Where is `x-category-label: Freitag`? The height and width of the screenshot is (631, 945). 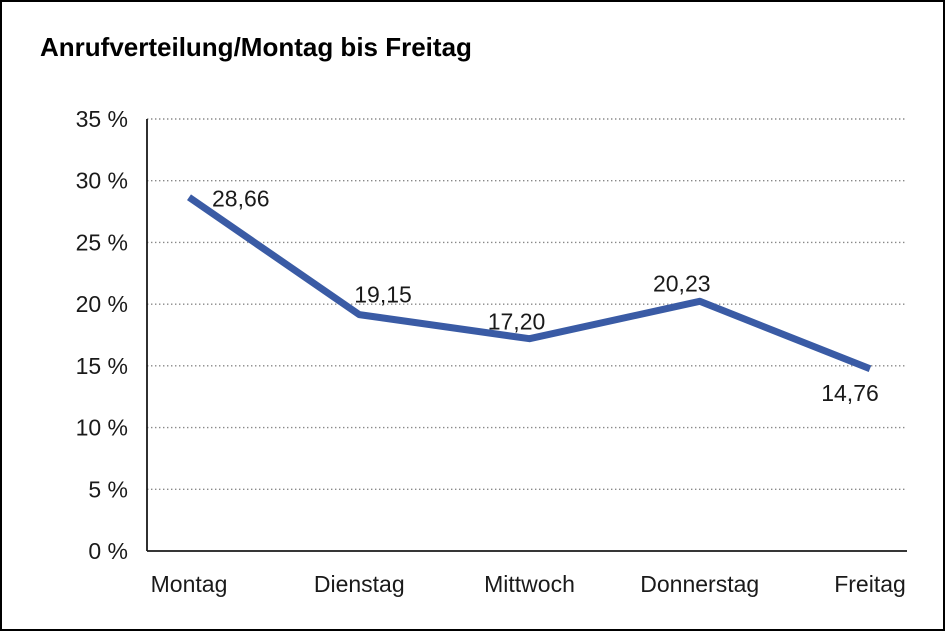
x-category-label: Freitag is located at coordinates (870, 584).